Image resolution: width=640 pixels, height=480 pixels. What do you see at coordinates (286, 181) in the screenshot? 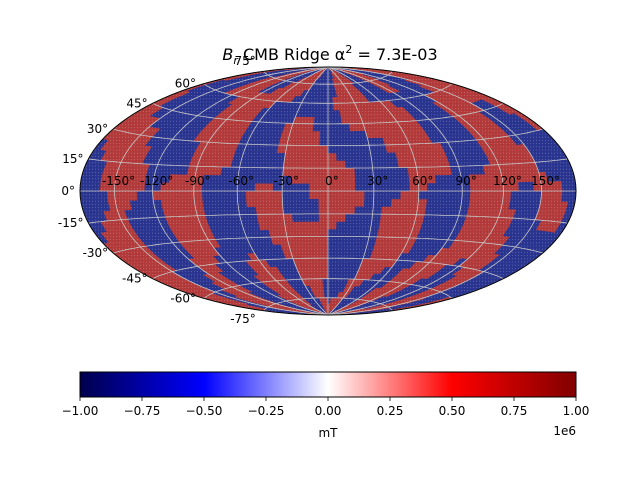
I see `lon-tick-label: -30°` at bounding box center [286, 181].